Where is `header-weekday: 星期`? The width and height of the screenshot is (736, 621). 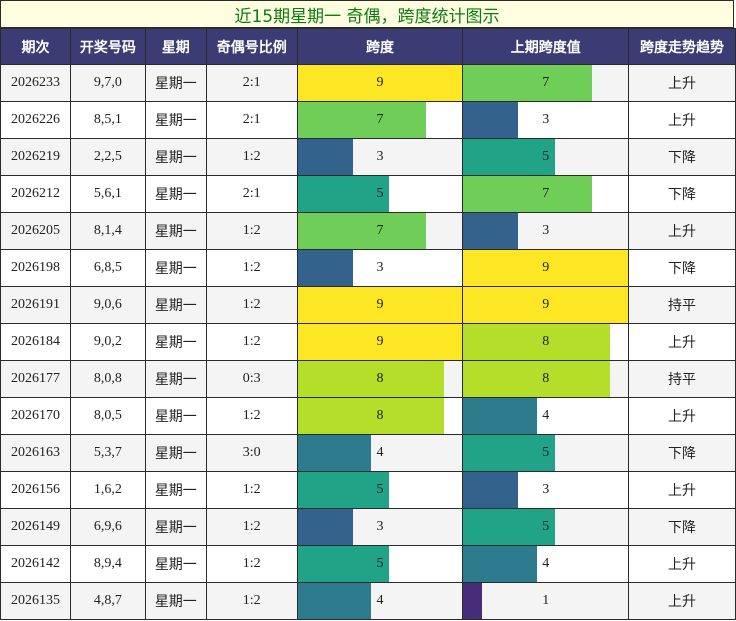 header-weekday: 星期 is located at coordinates (175, 46).